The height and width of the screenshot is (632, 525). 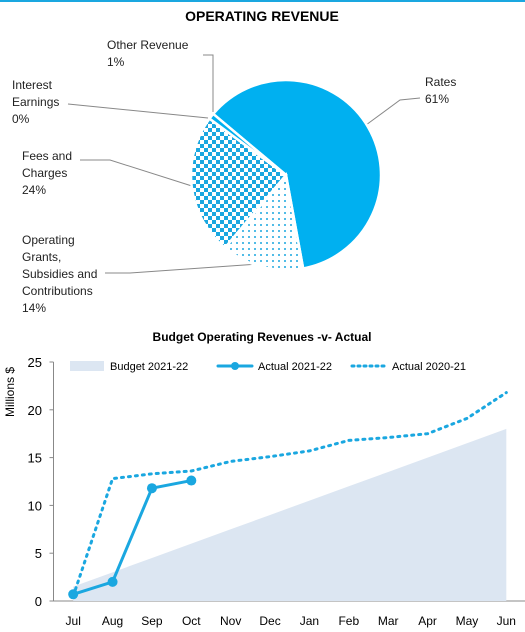 What do you see at coordinates (35, 505) in the screenshot?
I see `y-tick-label: 10` at bounding box center [35, 505].